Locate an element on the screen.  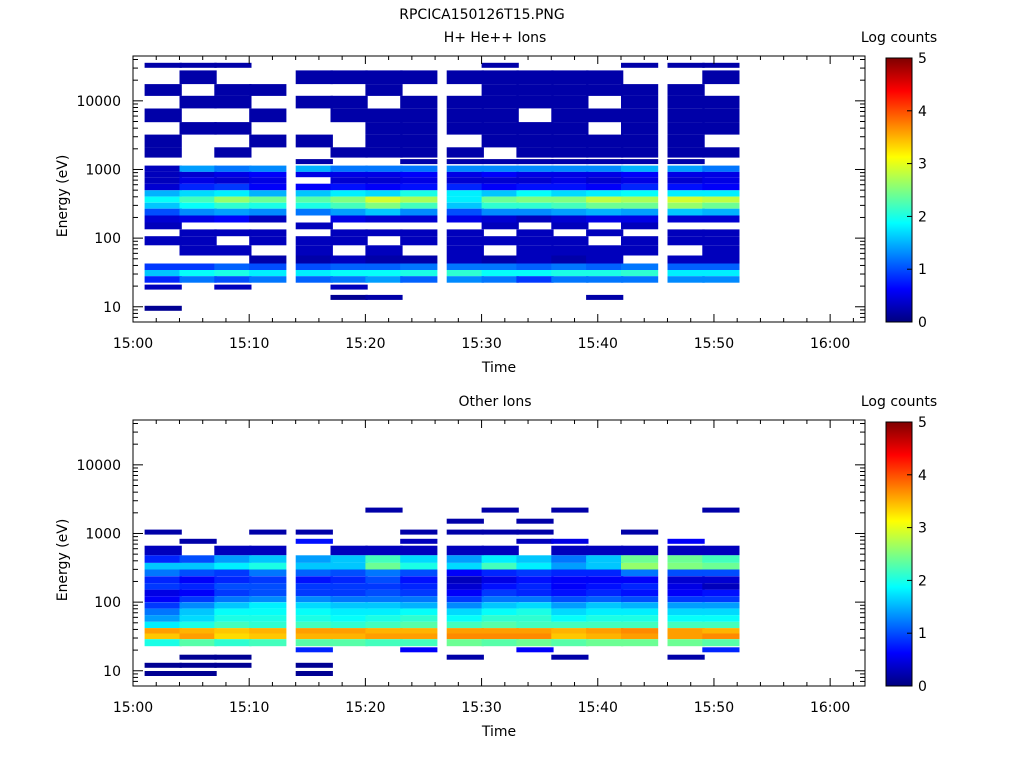
x-tick-label: 15:40 is located at coordinates (598, 344).